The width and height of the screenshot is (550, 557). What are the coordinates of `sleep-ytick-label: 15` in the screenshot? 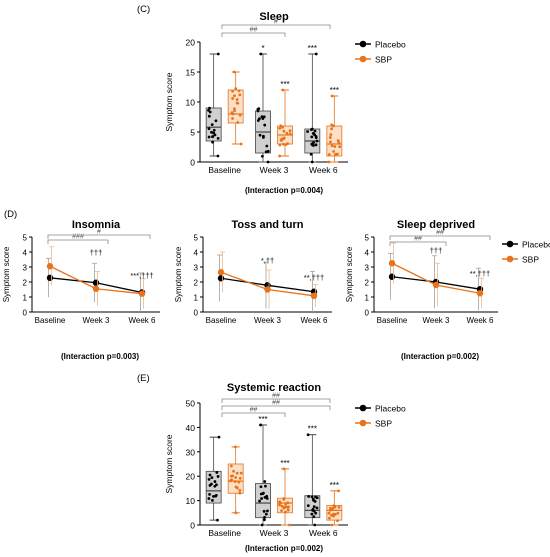 It's located at (191, 73).